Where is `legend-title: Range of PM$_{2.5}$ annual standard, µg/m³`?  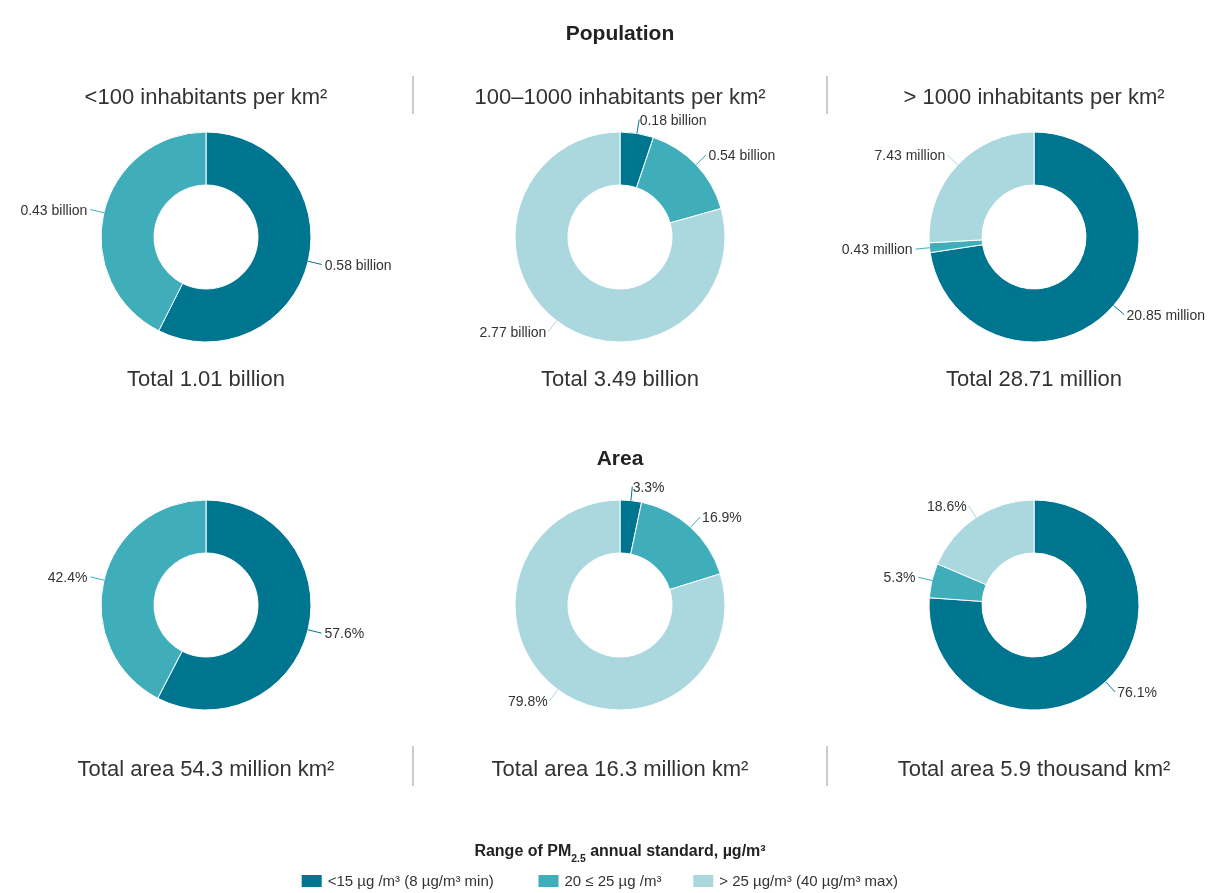 legend-title: Range of PM$_{2.5}$ annual standard, µg/m³ is located at coordinates (620, 853).